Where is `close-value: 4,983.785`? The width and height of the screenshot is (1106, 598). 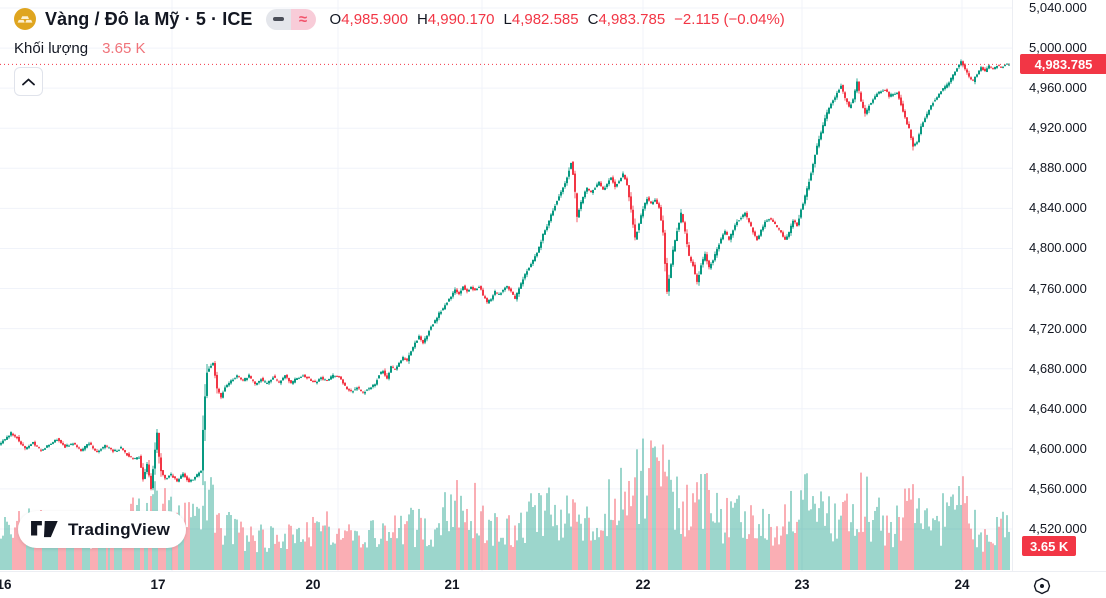 close-value: 4,983.785 is located at coordinates (632, 19).